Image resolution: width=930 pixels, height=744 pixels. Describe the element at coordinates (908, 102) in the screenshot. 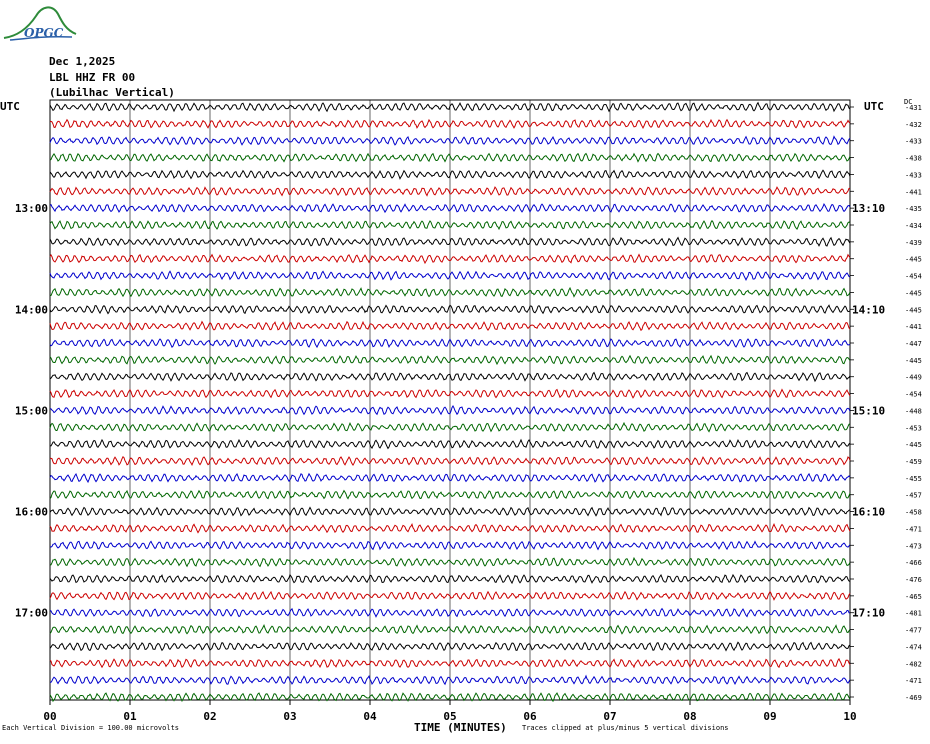

I see `dc-label: DC` at that location.